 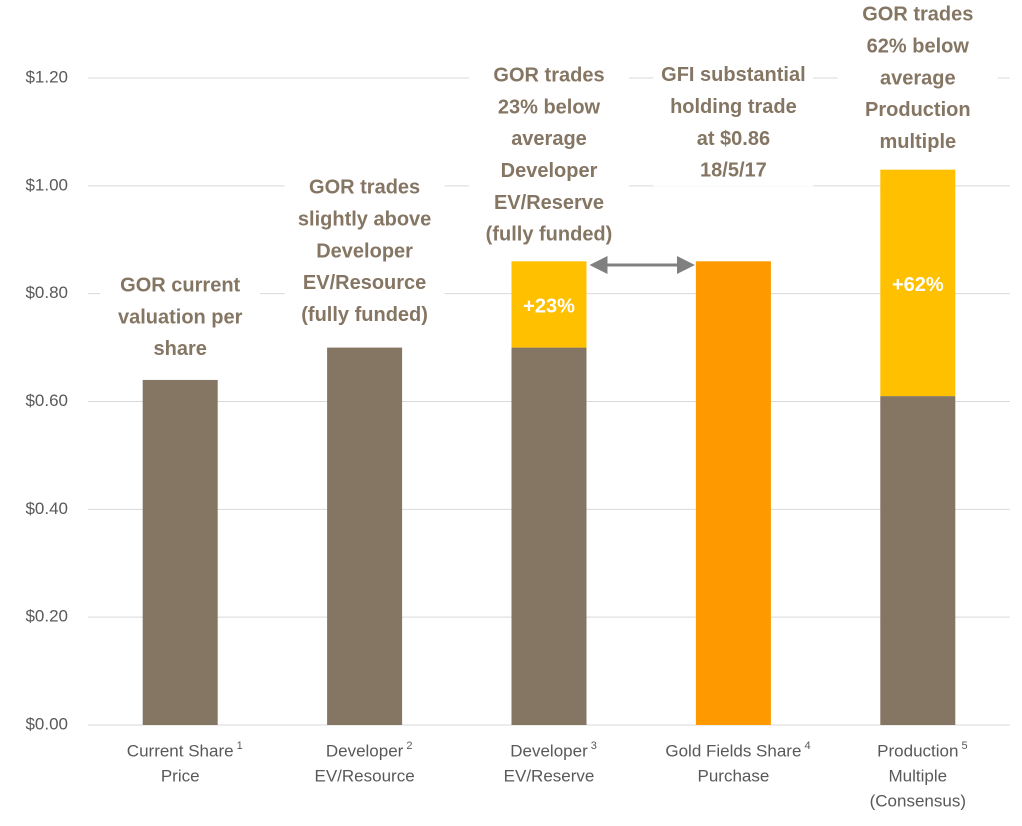 What do you see at coordinates (733, 171) in the screenshot?
I see `annotation: 18/5/17` at bounding box center [733, 171].